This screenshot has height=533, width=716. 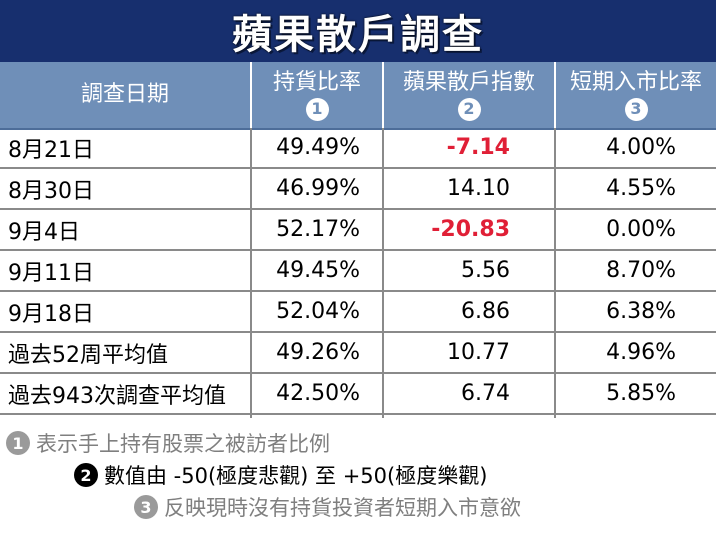 I want to click on cell-short: 4.55%, so click(x=641, y=188).